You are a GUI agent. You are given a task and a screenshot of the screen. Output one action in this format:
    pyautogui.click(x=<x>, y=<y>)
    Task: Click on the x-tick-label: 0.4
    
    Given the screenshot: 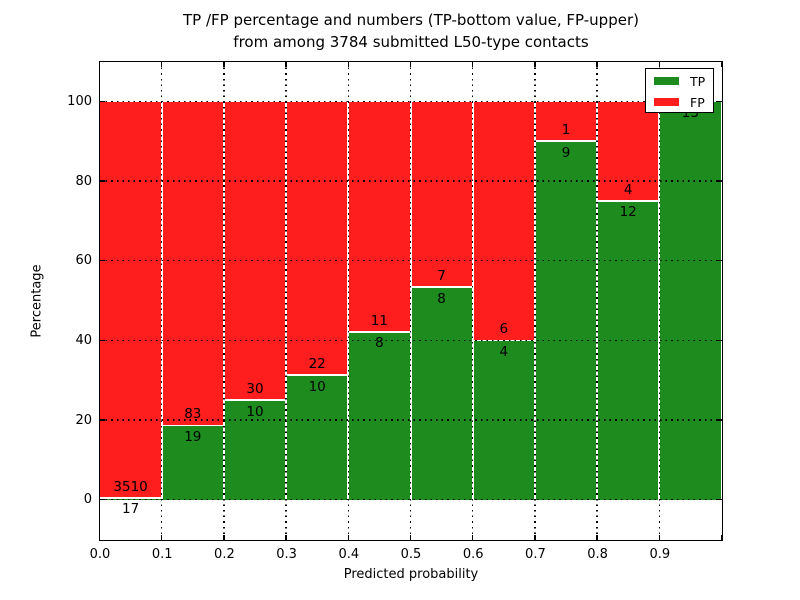 What is the action you would take?
    pyautogui.click(x=349, y=554)
    